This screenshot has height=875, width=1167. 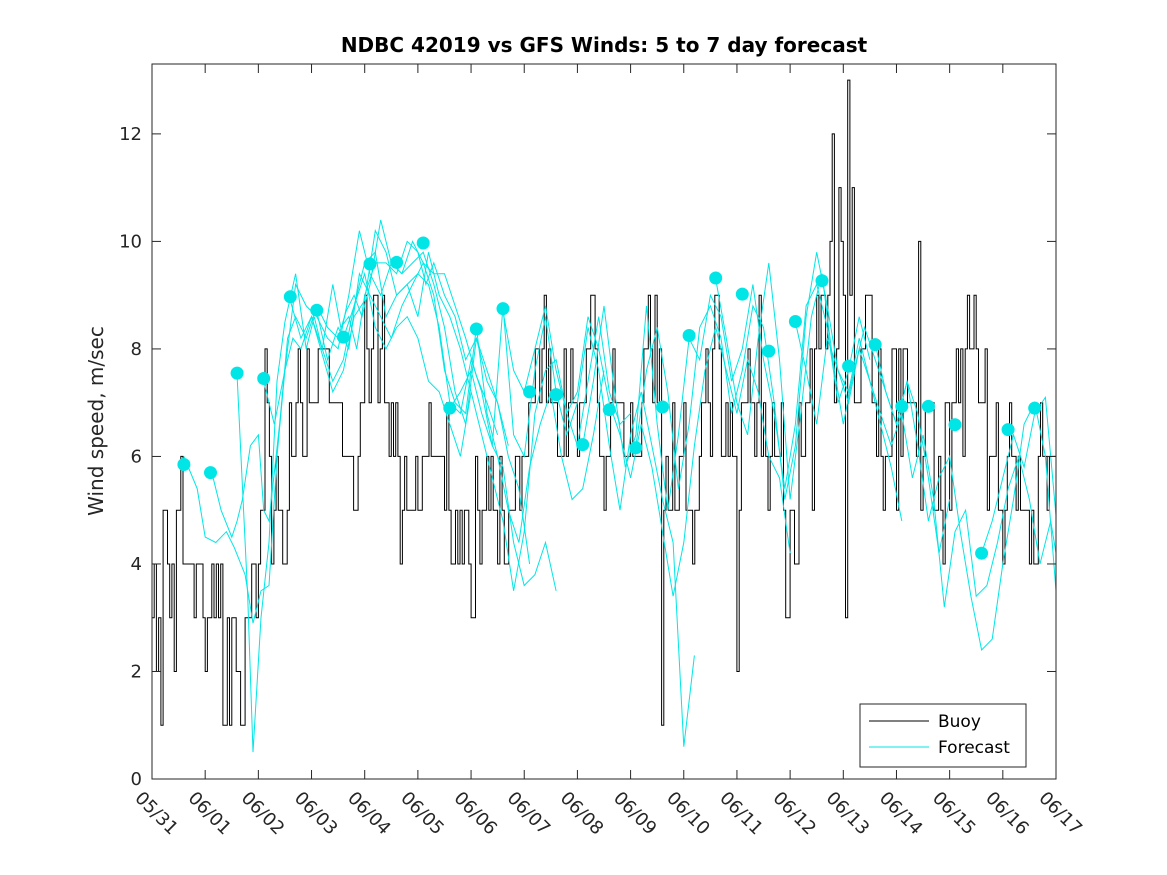 I want to click on y-tick-label-10: 10, so click(x=130, y=241).